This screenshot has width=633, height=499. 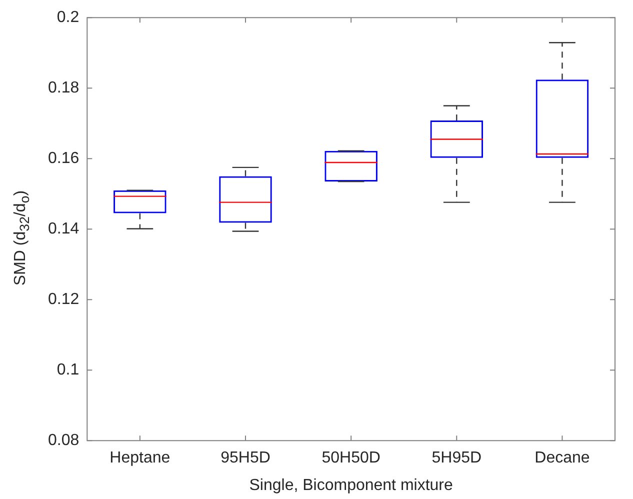 I want to click on x-tick-label: 95H5D, so click(x=245, y=458).